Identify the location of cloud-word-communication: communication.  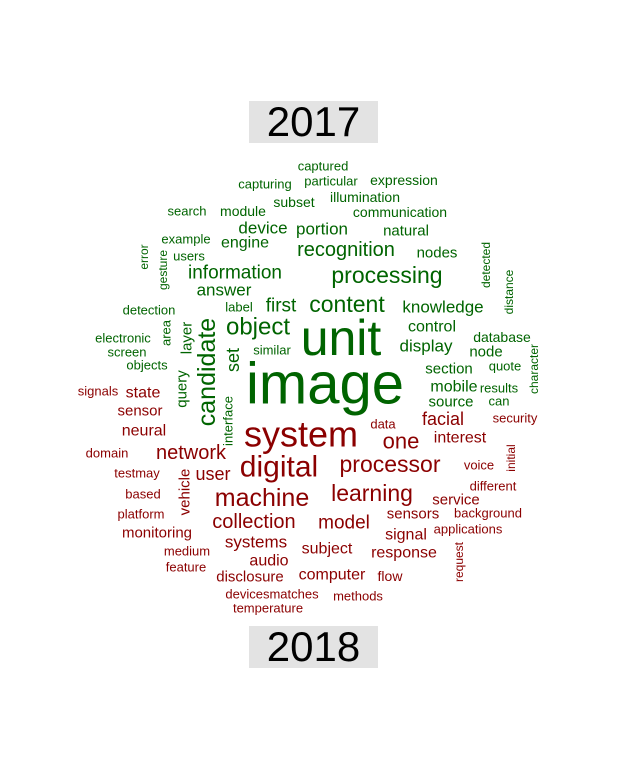
(400, 212).